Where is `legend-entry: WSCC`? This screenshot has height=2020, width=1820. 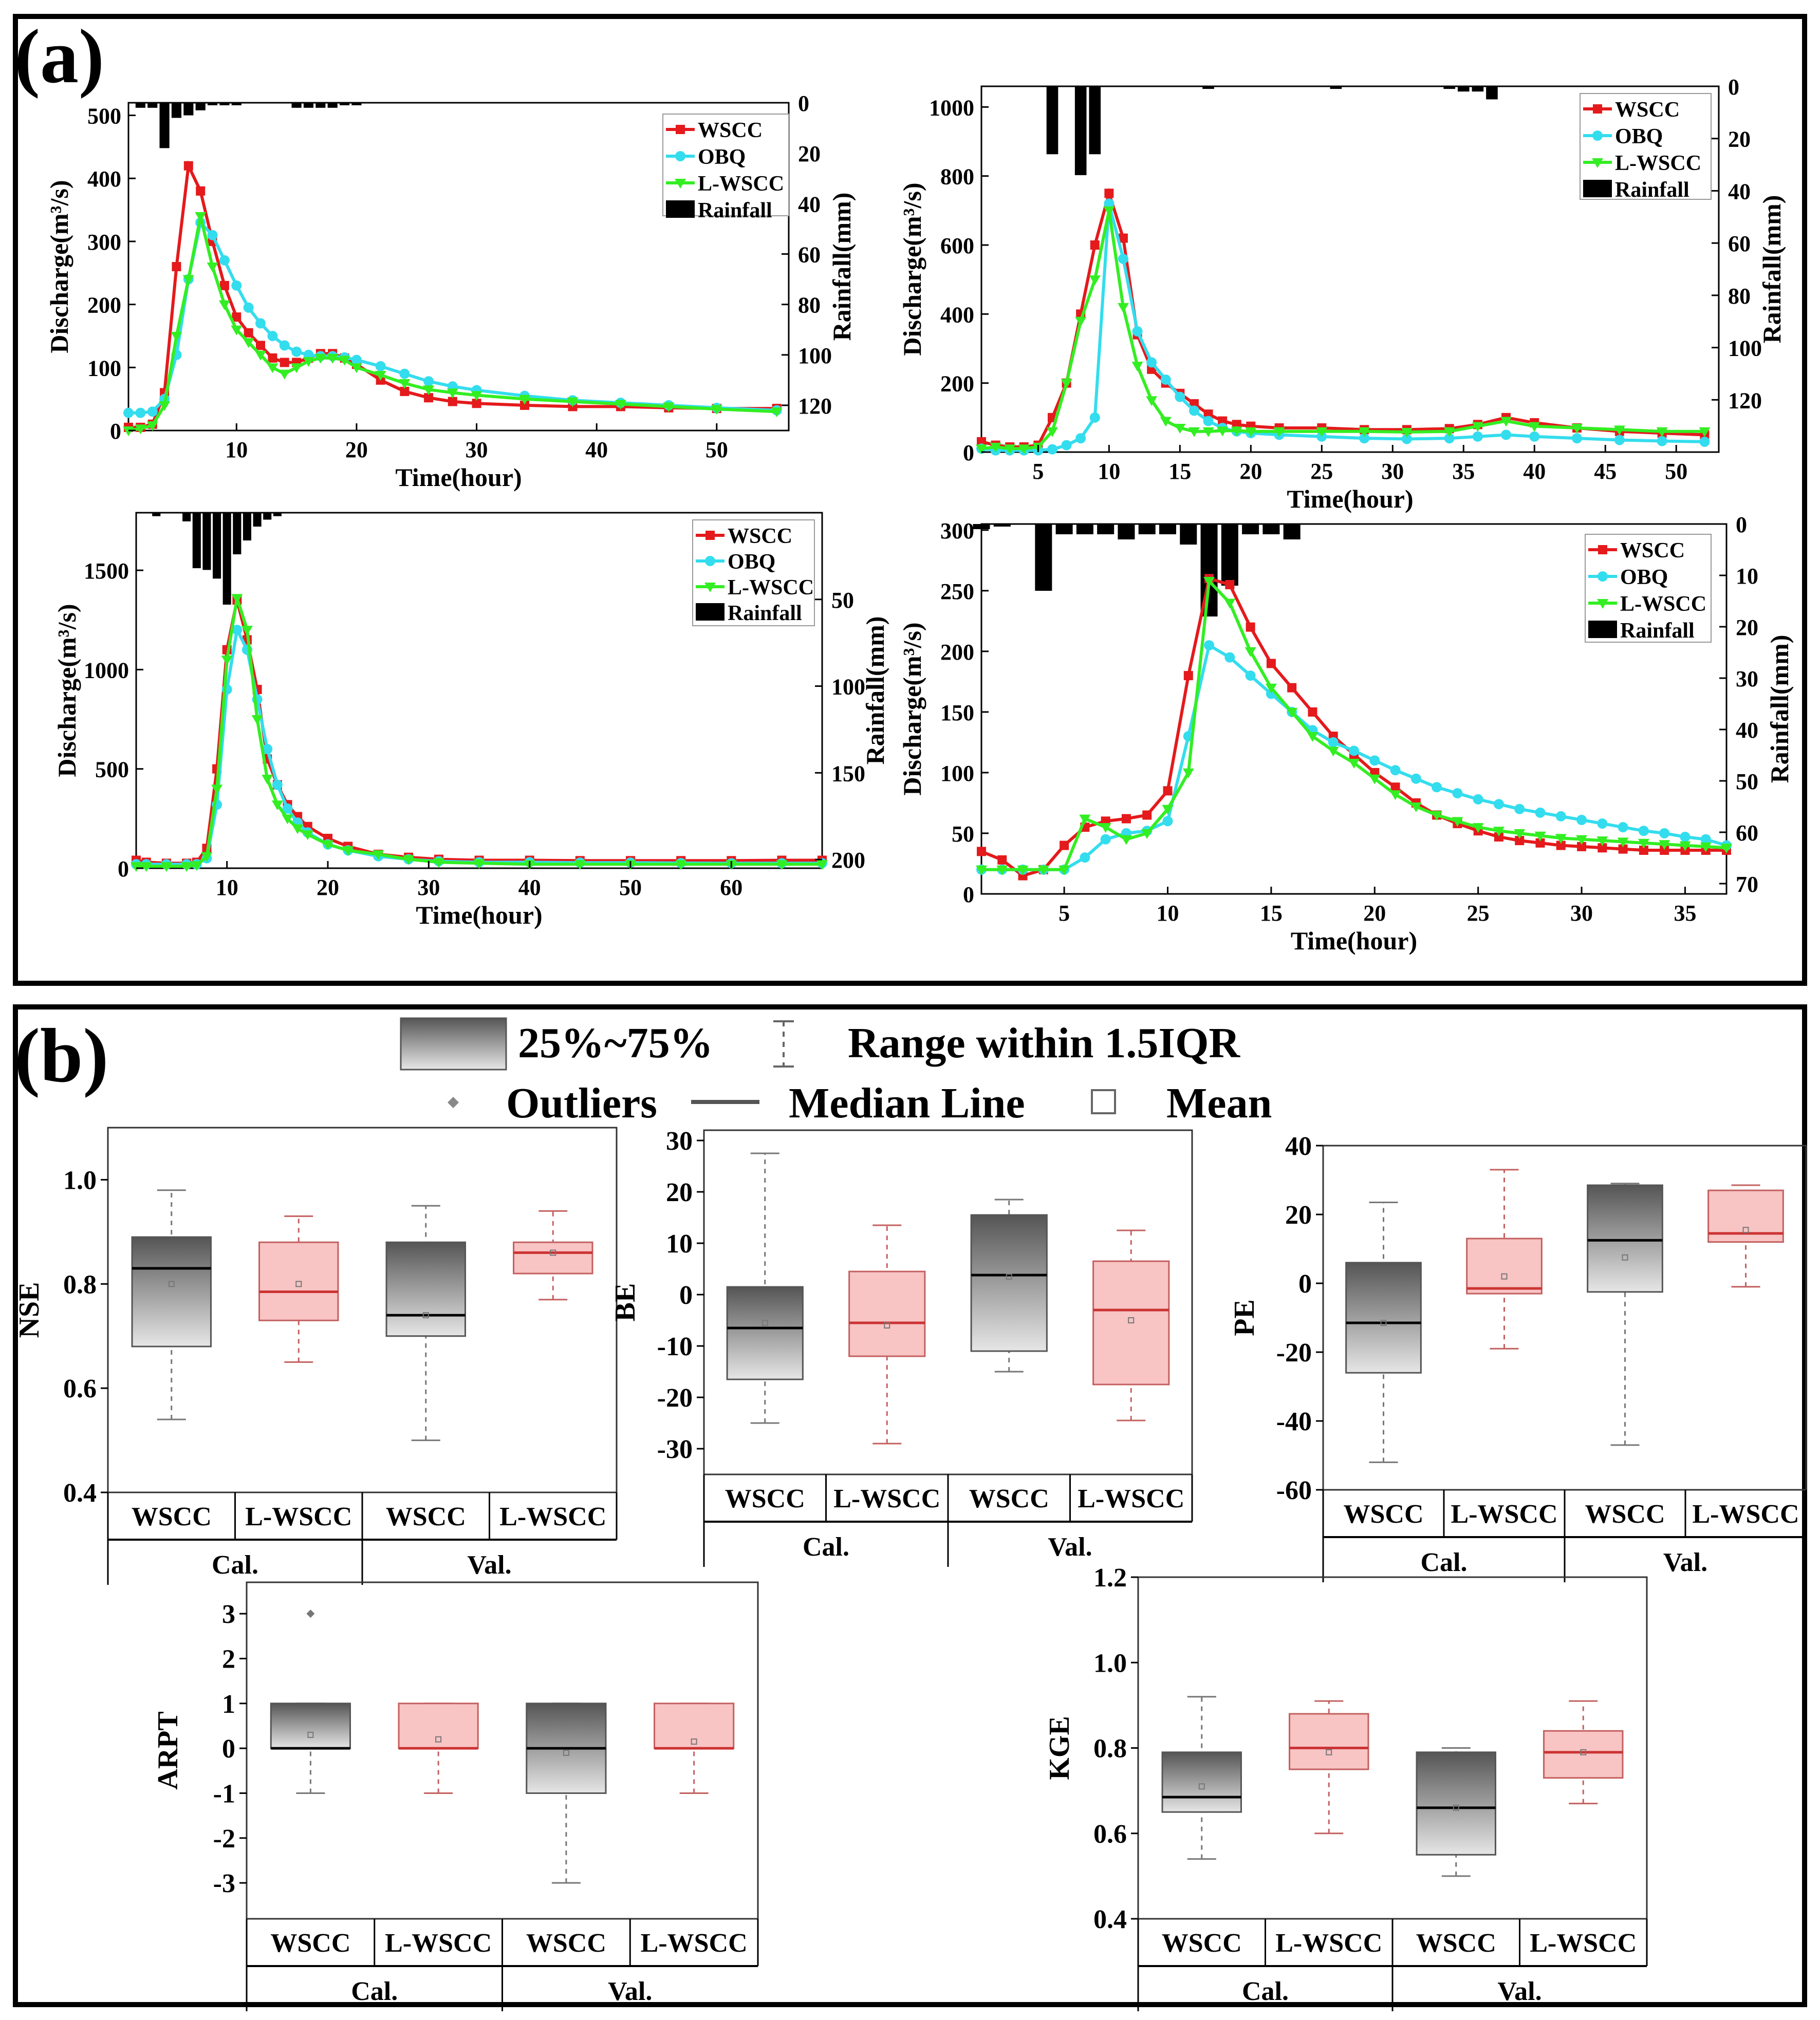 legend-entry: WSCC is located at coordinates (730, 130).